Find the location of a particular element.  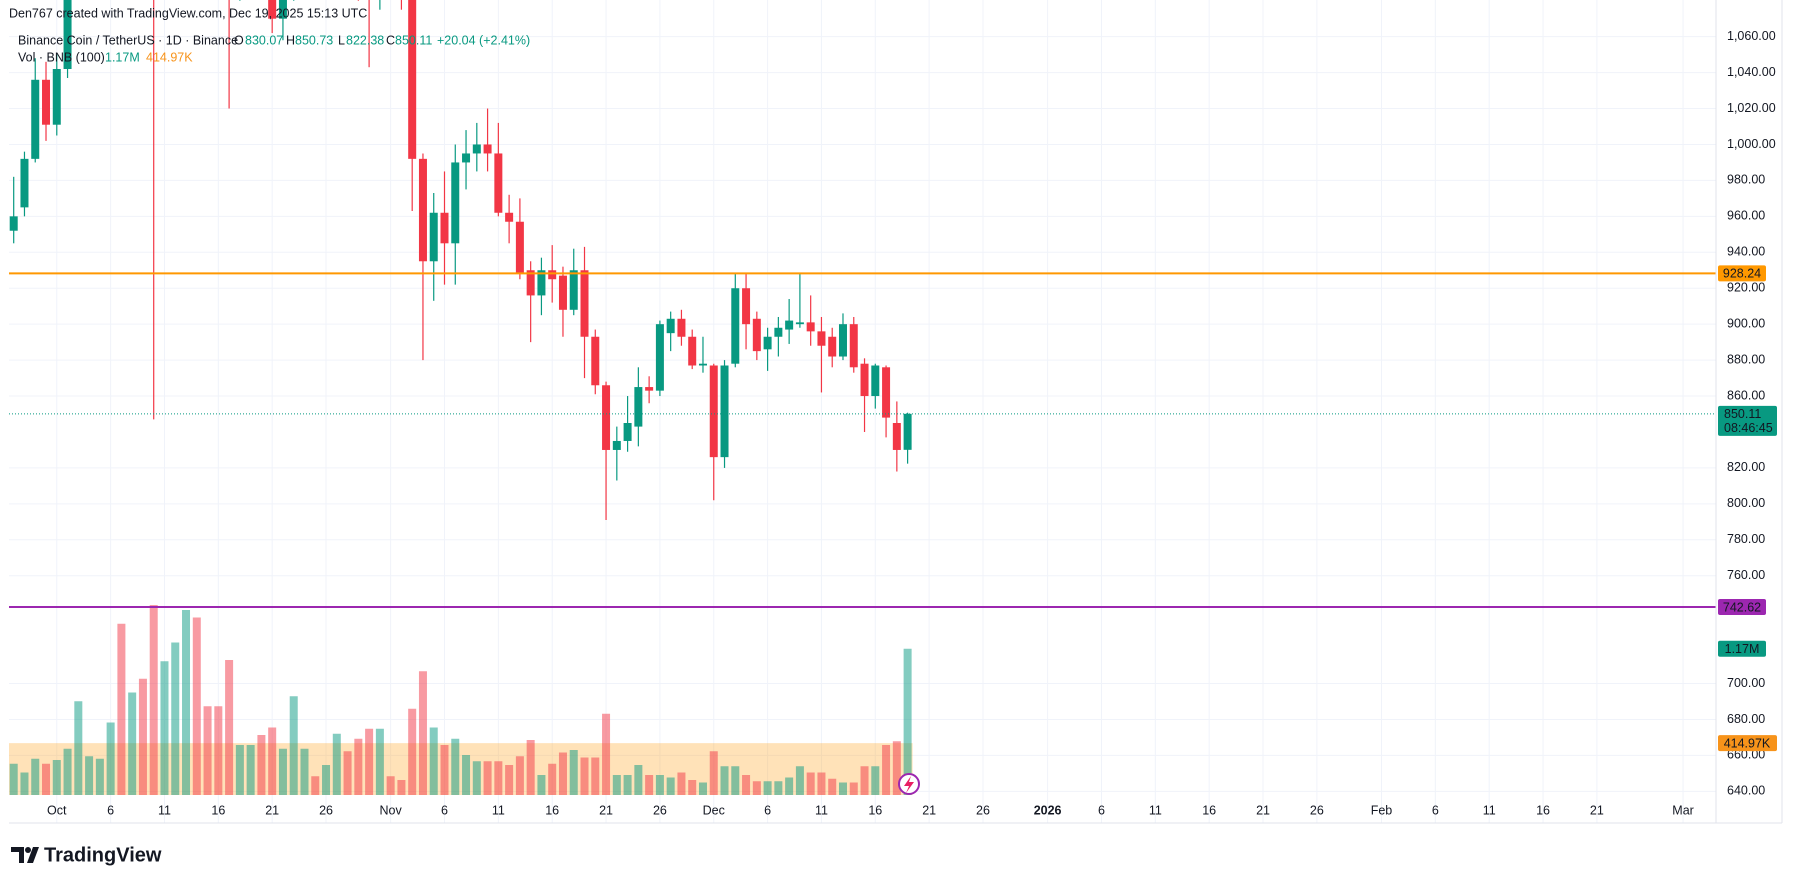

volume-ma-legend-value: 414.97K is located at coordinates (169, 57).